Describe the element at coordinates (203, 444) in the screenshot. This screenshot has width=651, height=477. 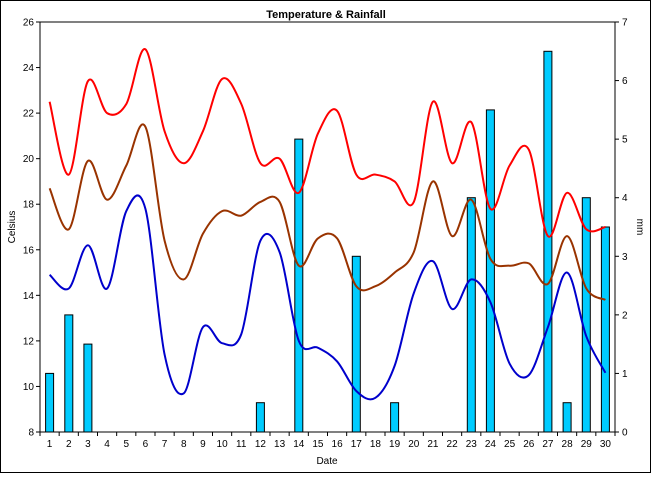
I see `x-tick-label-9: 9` at that location.